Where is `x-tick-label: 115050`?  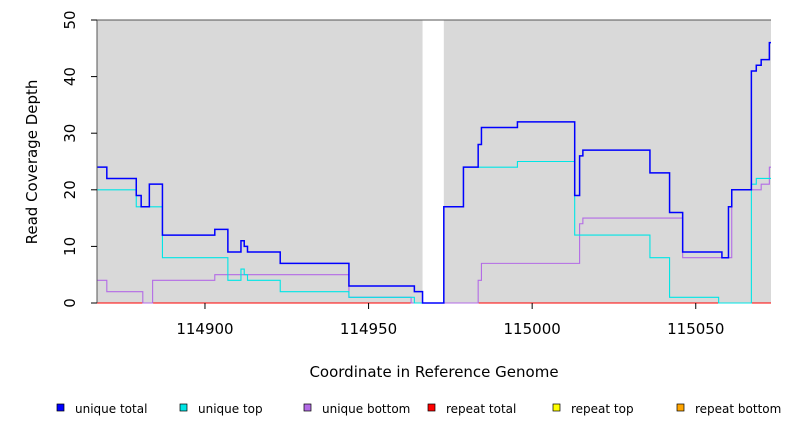 x-tick-label: 115050 is located at coordinates (695, 329).